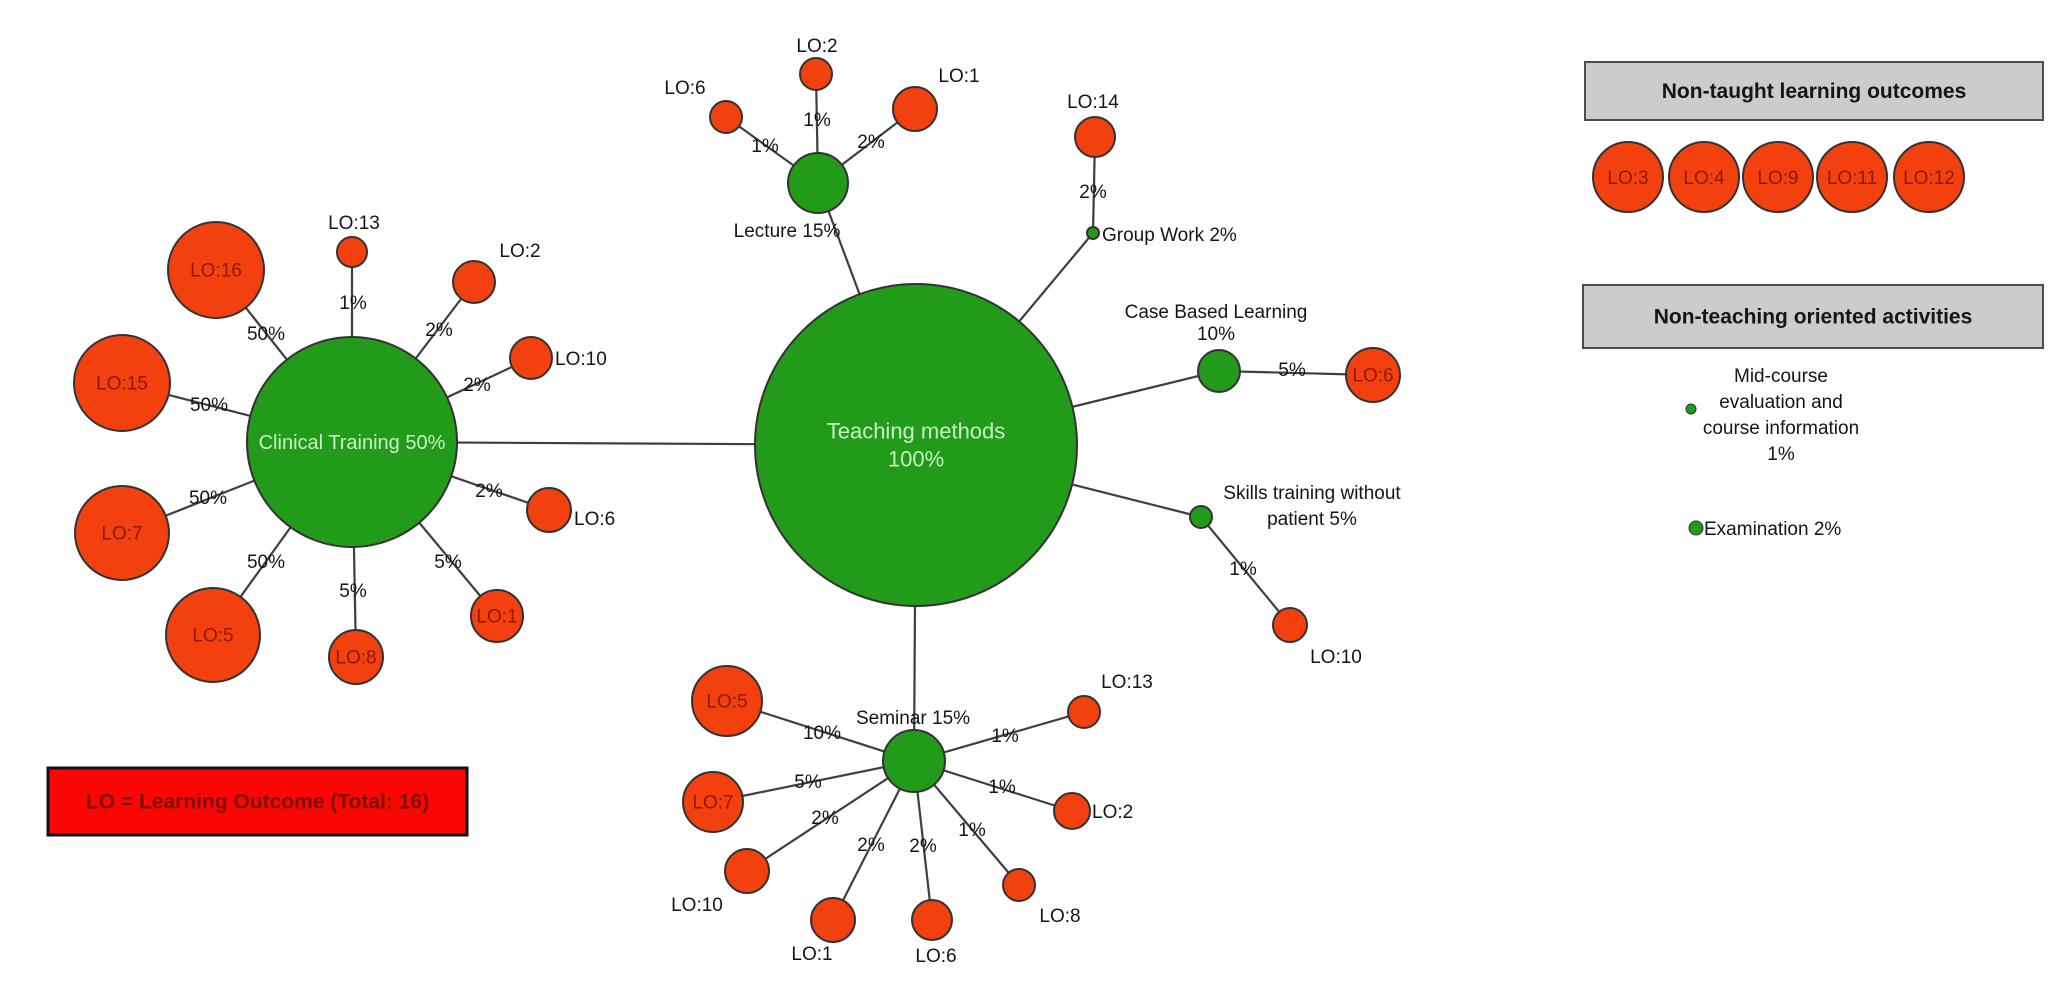 The image size is (2059, 1001). I want to click on non-taught-title: Non-taught learning outcomes, so click(1814, 91).